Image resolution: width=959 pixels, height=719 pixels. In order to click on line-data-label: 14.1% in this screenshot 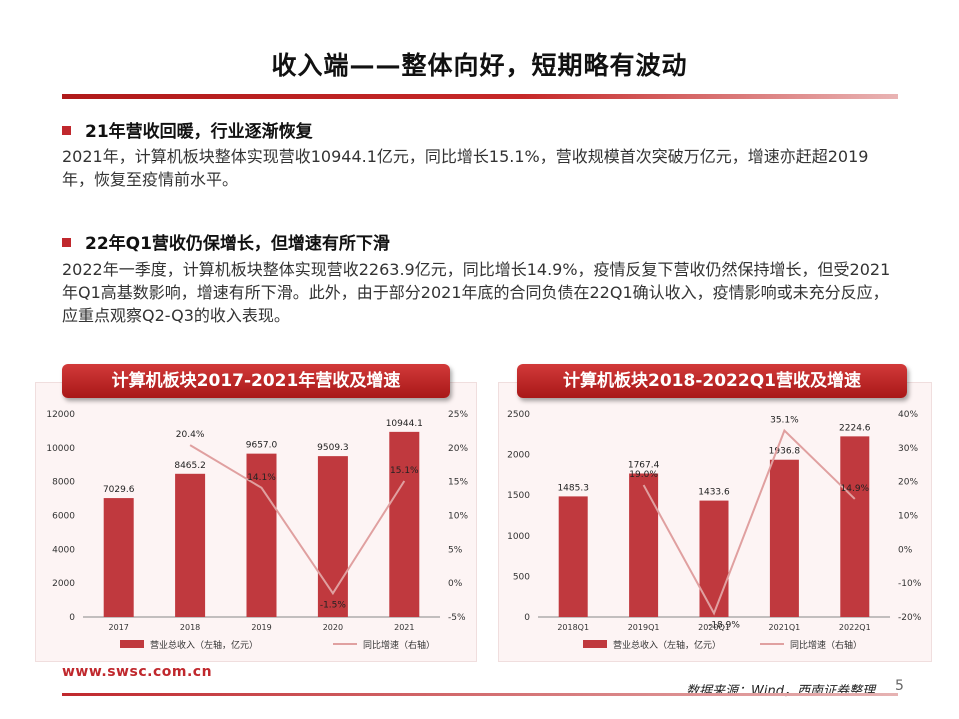, I will do `click(261, 478)`.